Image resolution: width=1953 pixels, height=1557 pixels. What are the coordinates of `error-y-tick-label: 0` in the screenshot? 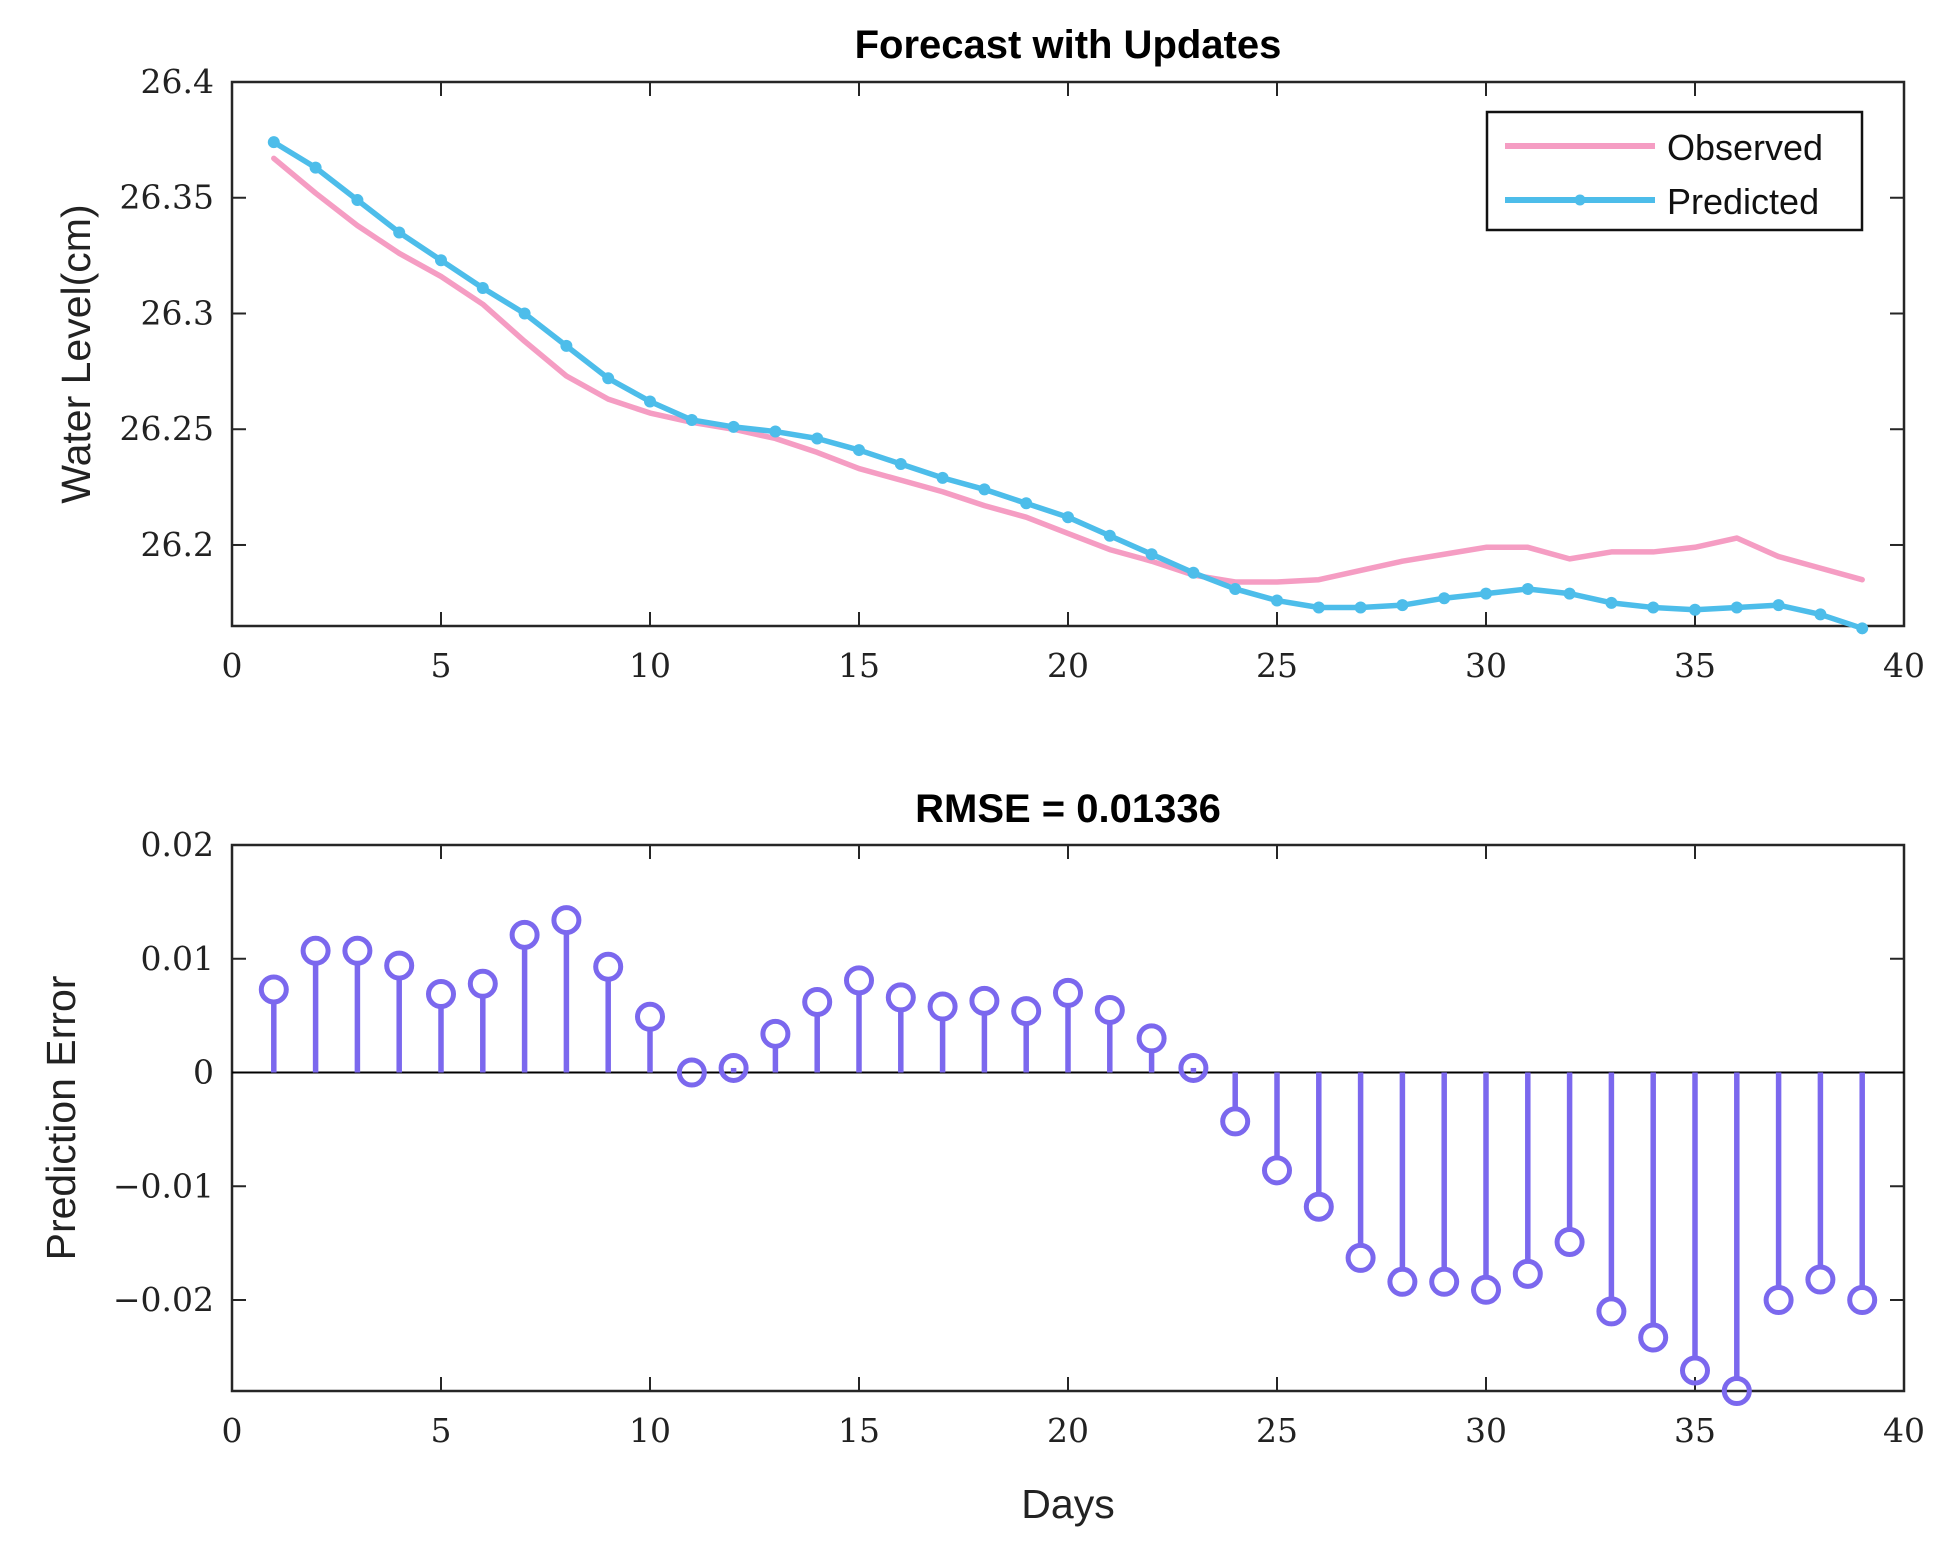 It's located at (203, 1072).